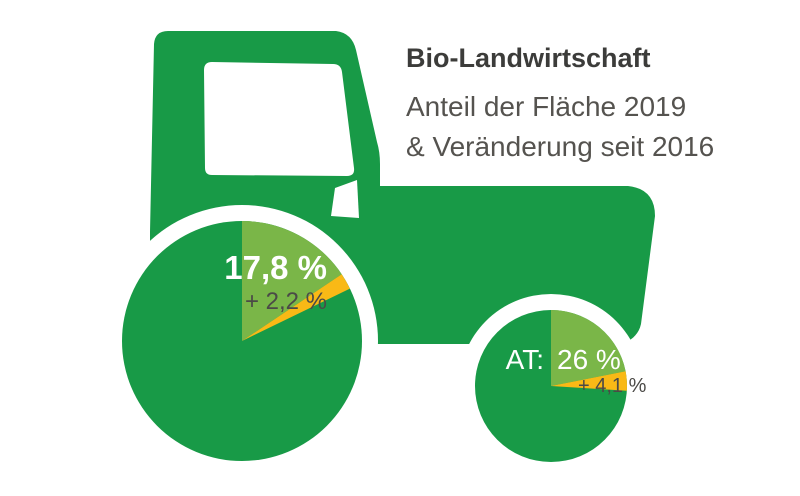  I want to click on subtitle-line-2: & Veränderung seit 2016, so click(560, 147).